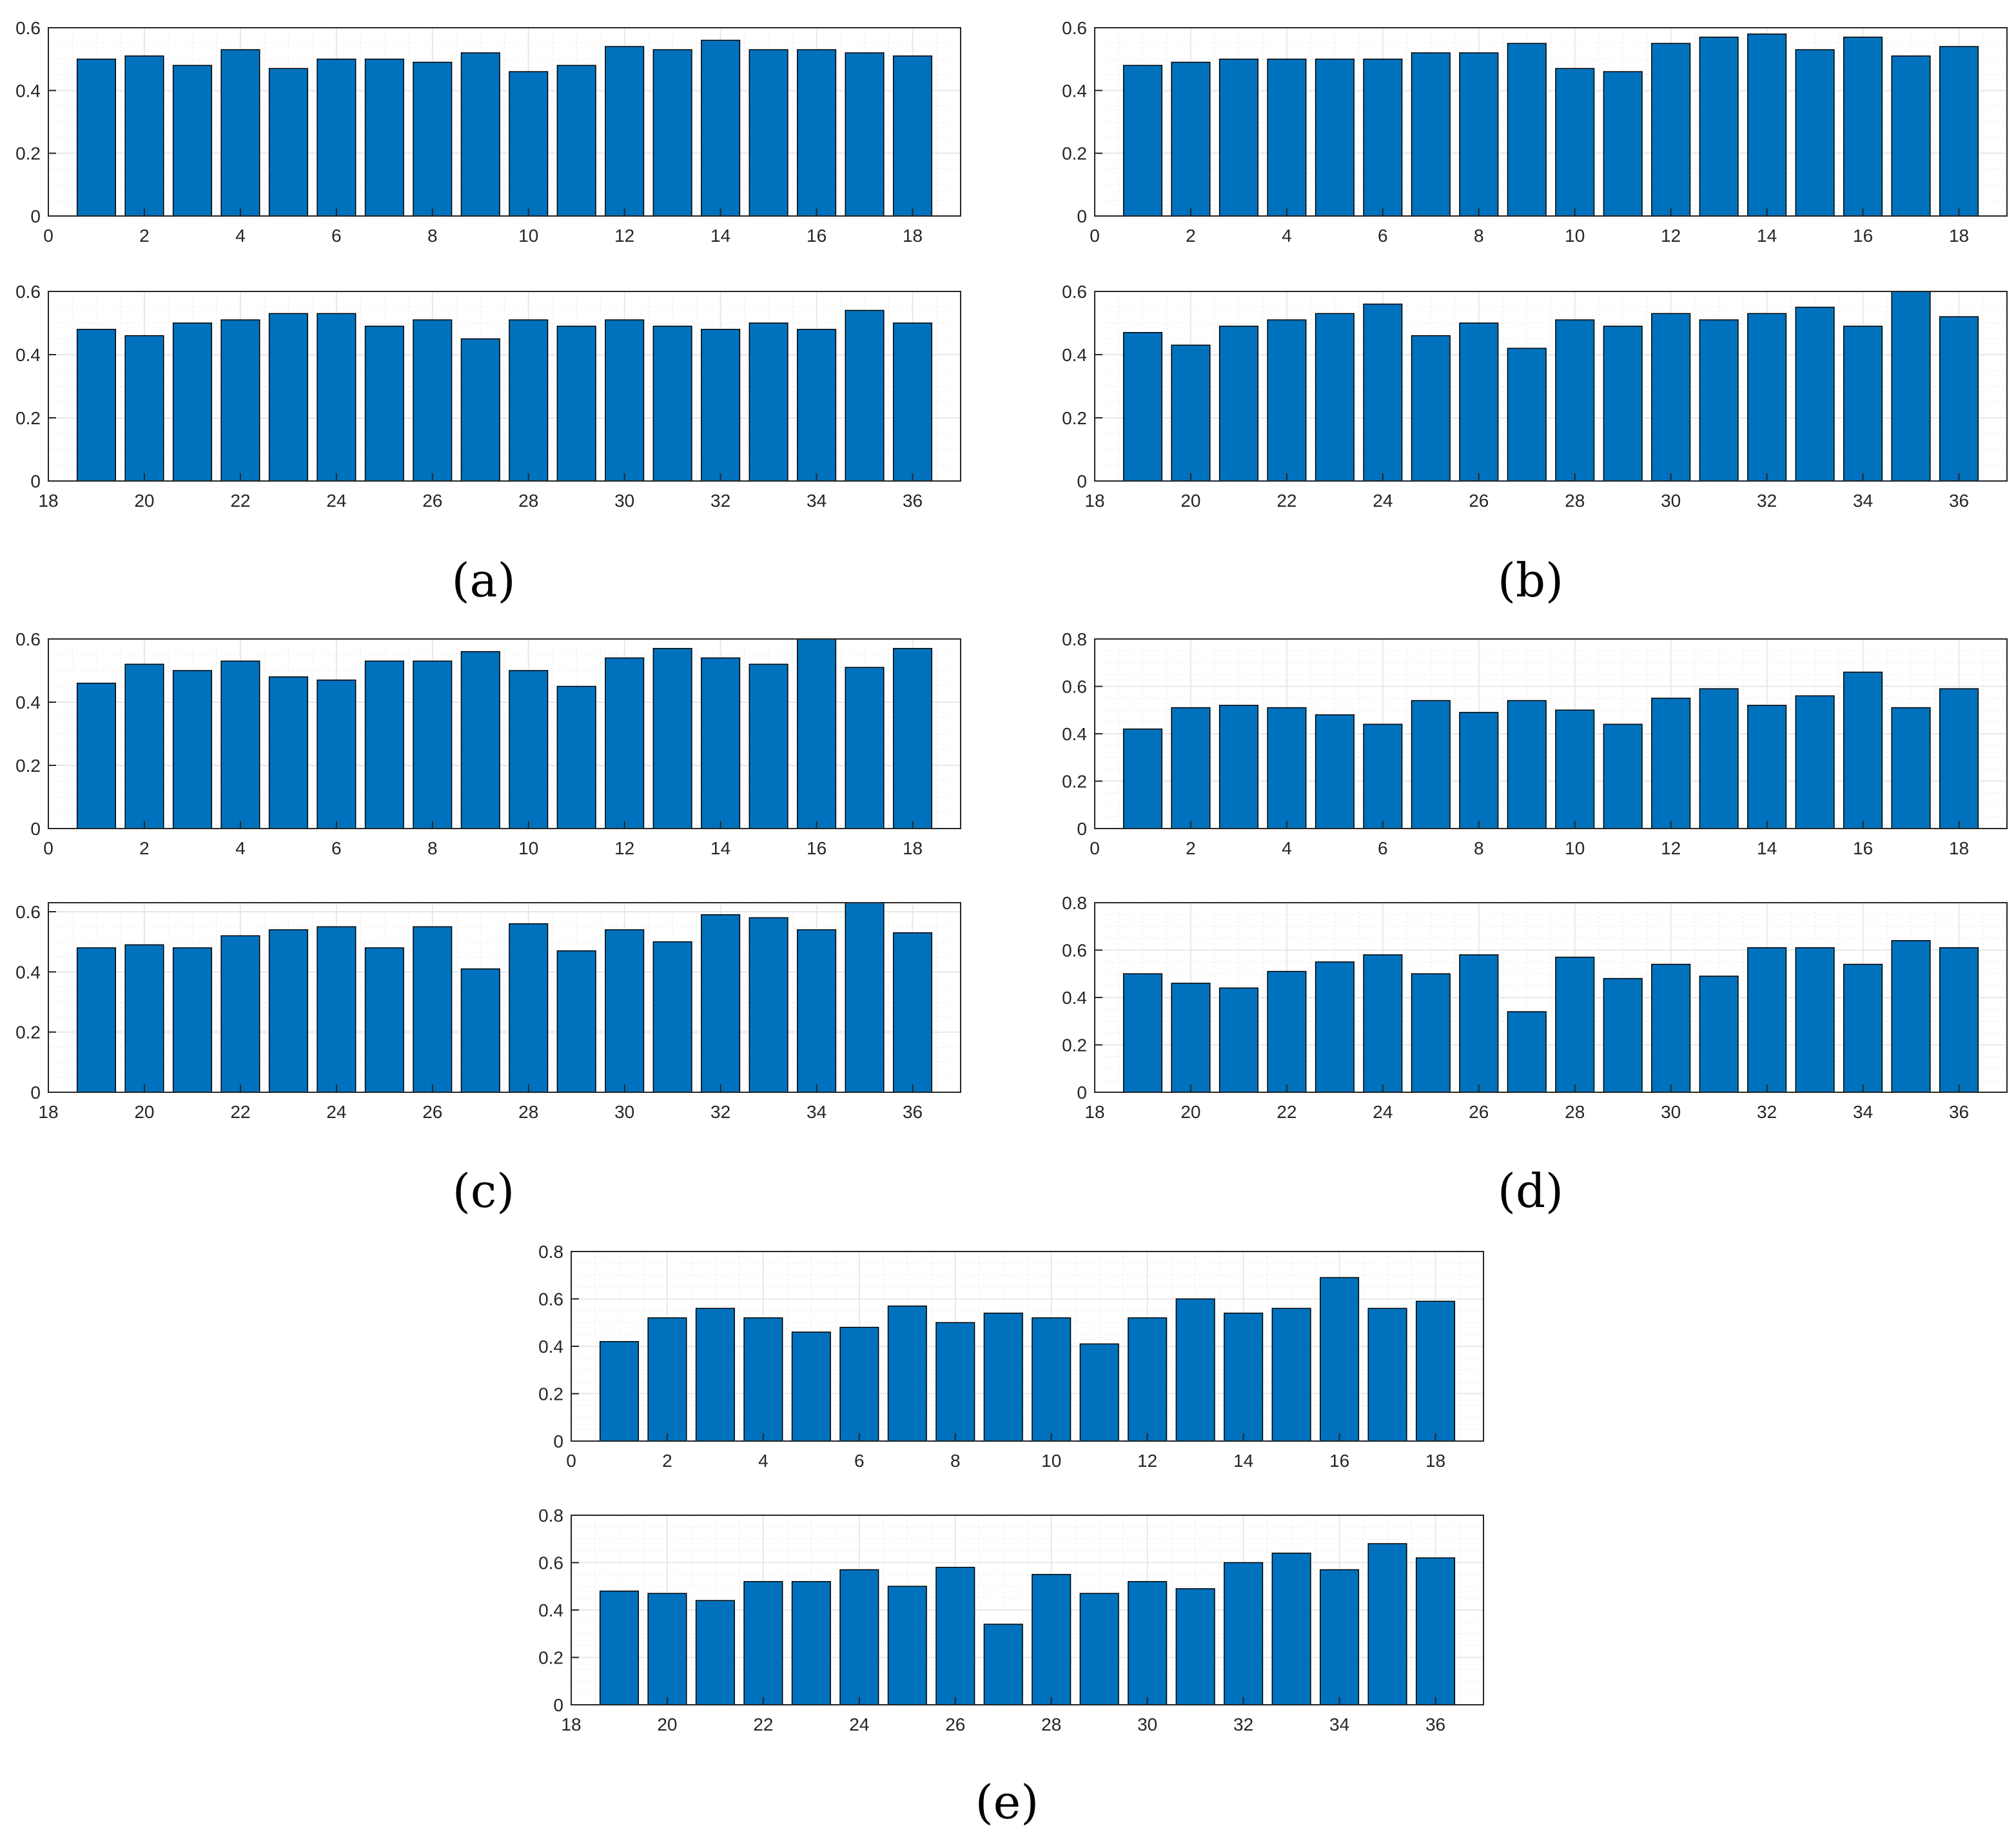 The image size is (2016, 1846). What do you see at coordinates (1190, 1112) in the screenshot?
I see `panel-d-bottom-xtick-label-20: 20` at bounding box center [1190, 1112].